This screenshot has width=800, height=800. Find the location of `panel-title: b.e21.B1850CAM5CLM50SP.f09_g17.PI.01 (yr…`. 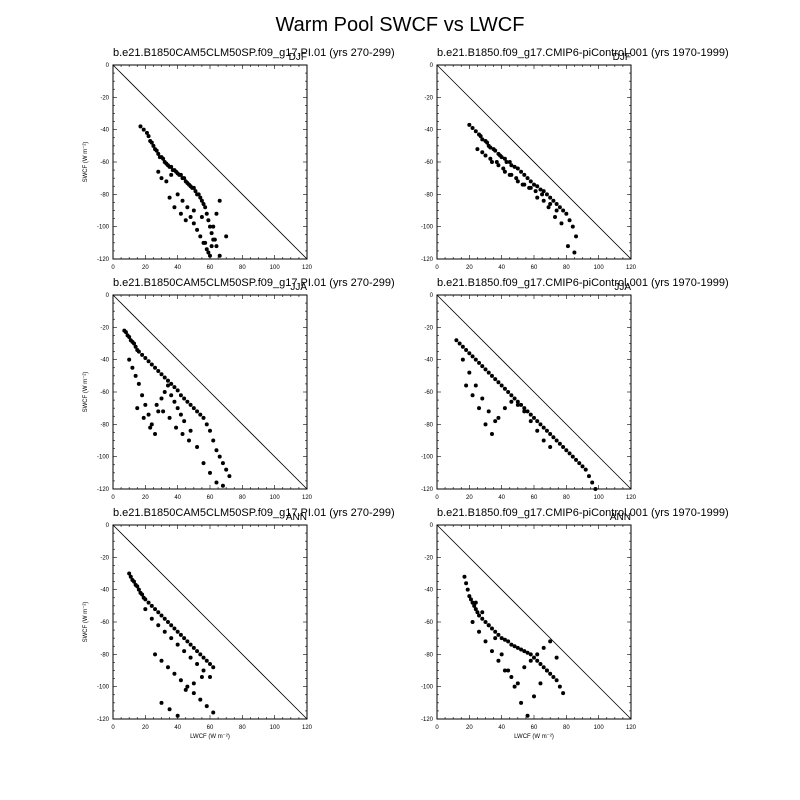

panel-title: b.e21.B1850CAM5CLM50SP.f09_g17.PI.01 (yr… is located at coordinates (254, 283).